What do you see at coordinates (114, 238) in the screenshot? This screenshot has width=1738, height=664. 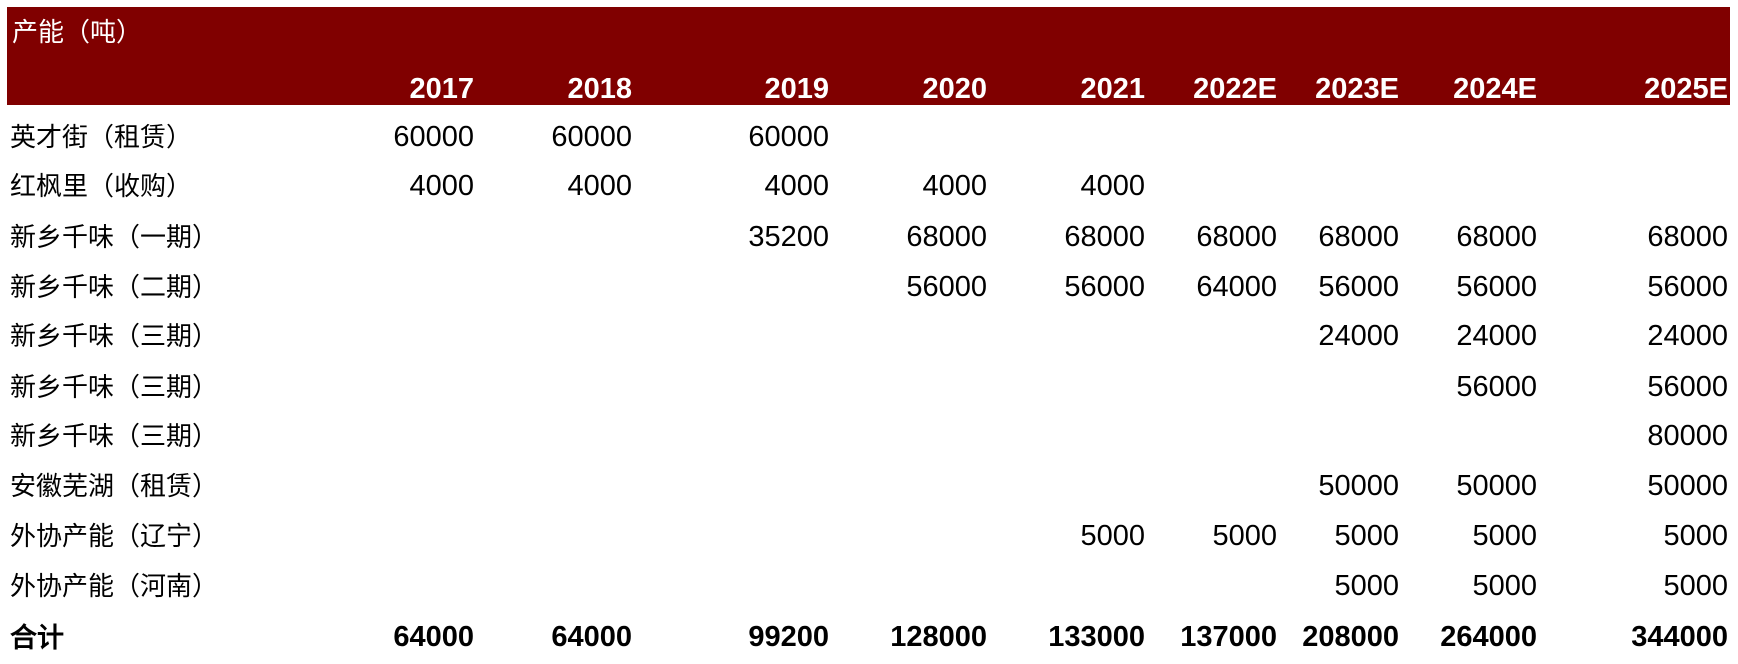 I see `row-label: 新乡千味（一期）` at bounding box center [114, 238].